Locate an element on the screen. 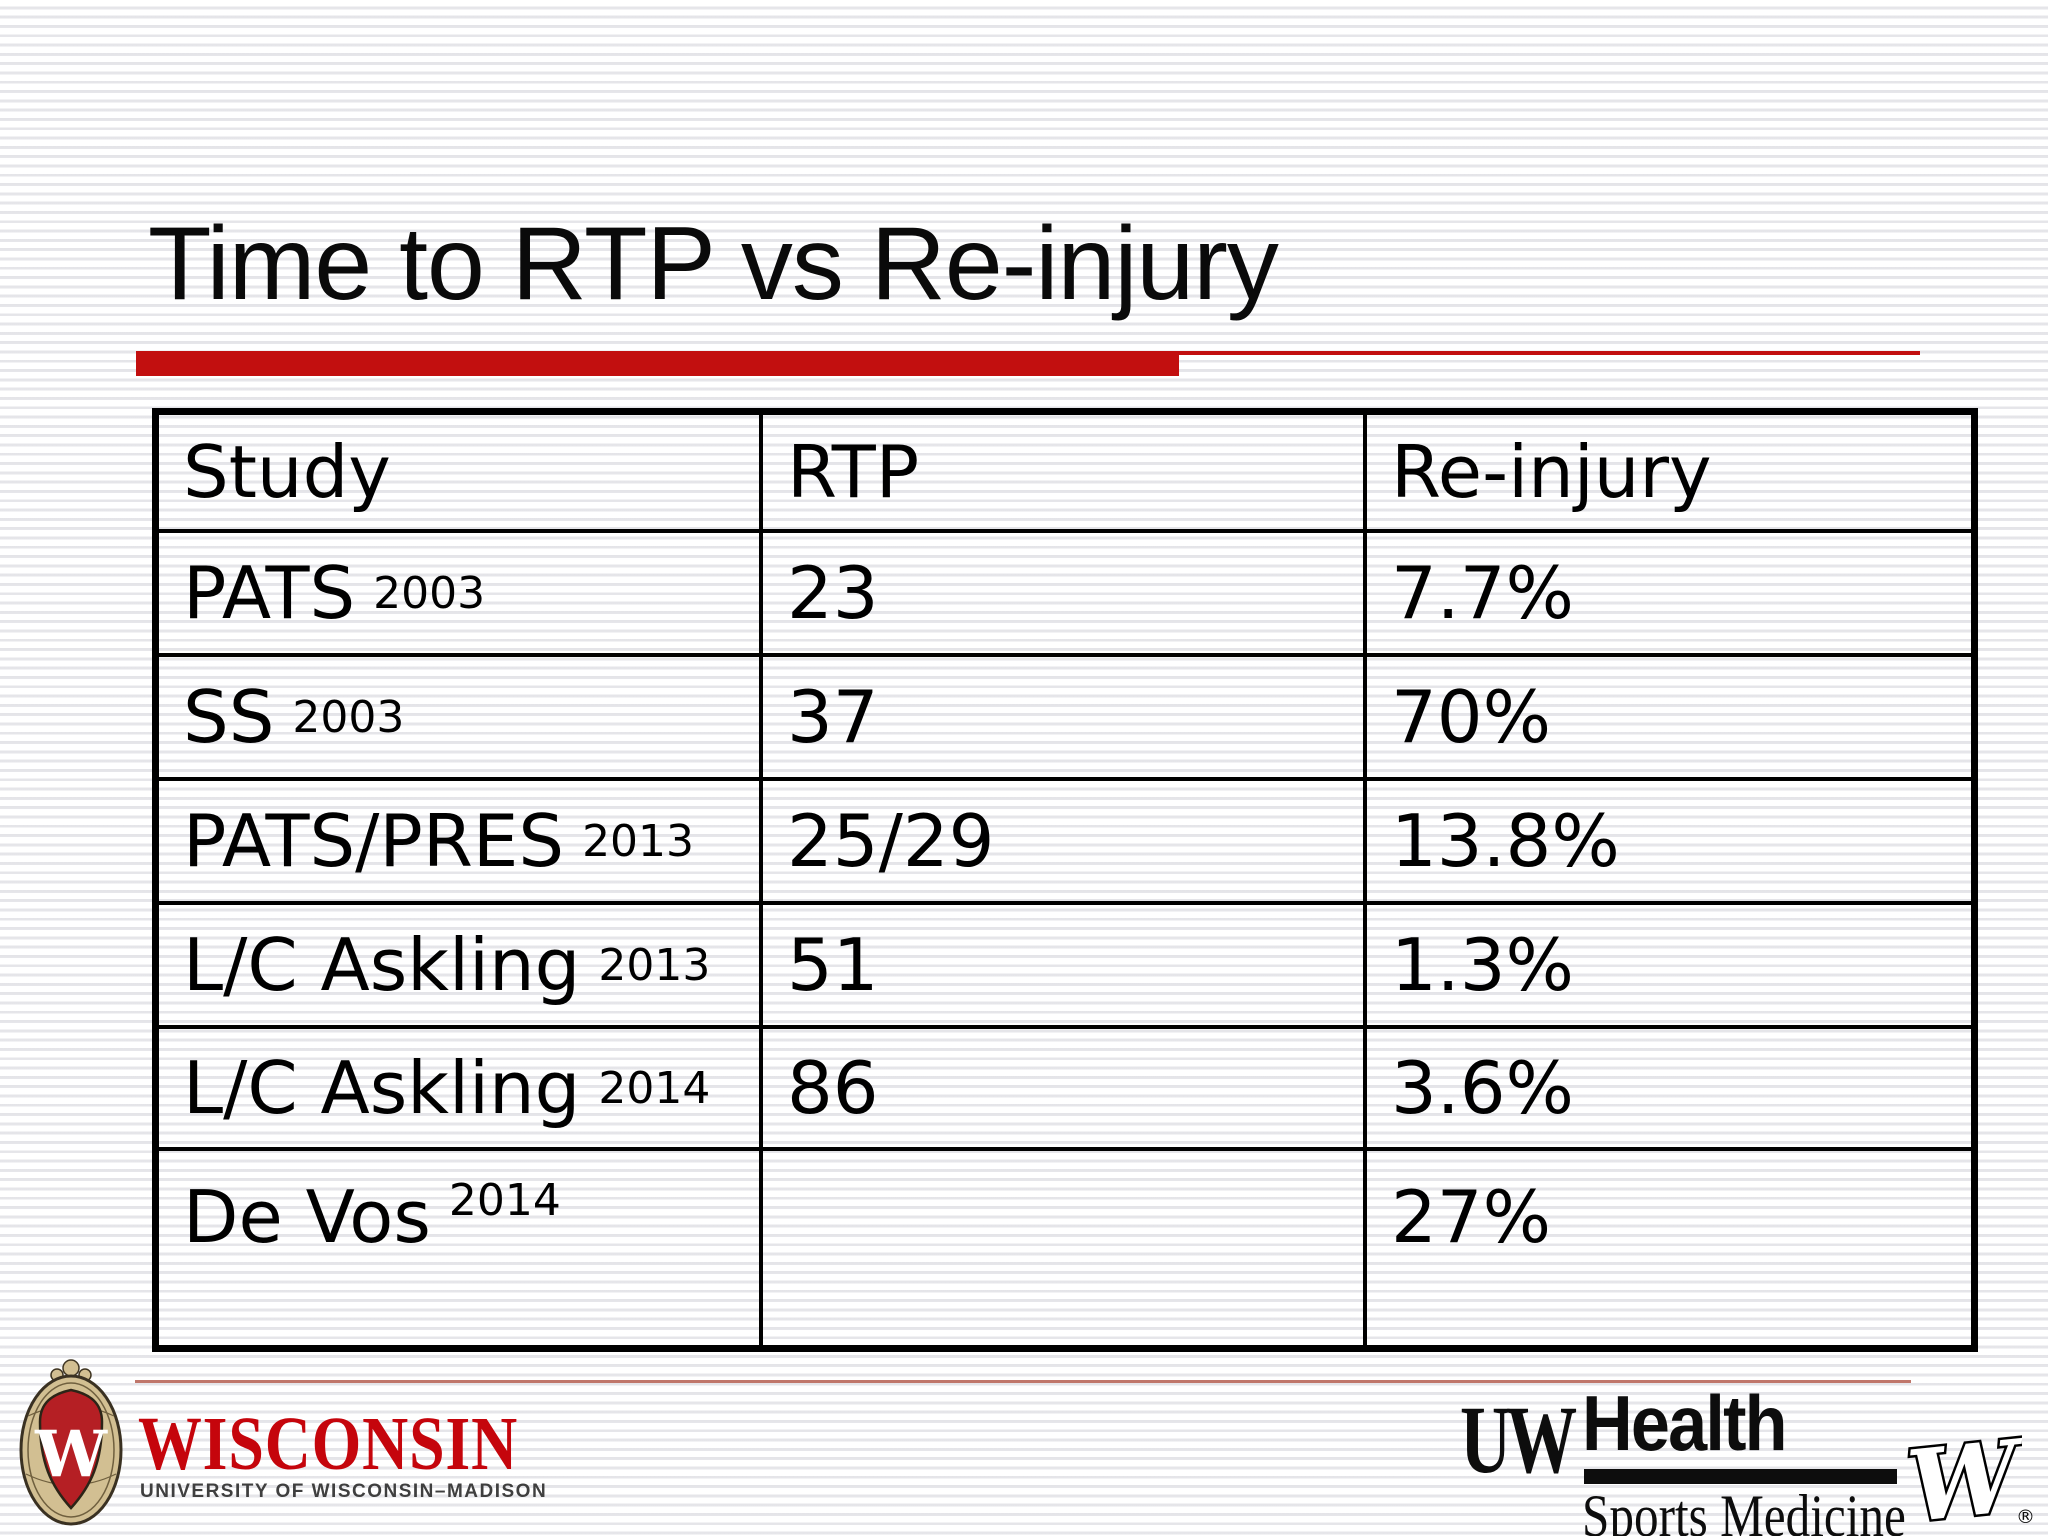 The height and width of the screenshot is (1536, 2048). motion-w-icon: W is located at coordinates (1961, 1479).